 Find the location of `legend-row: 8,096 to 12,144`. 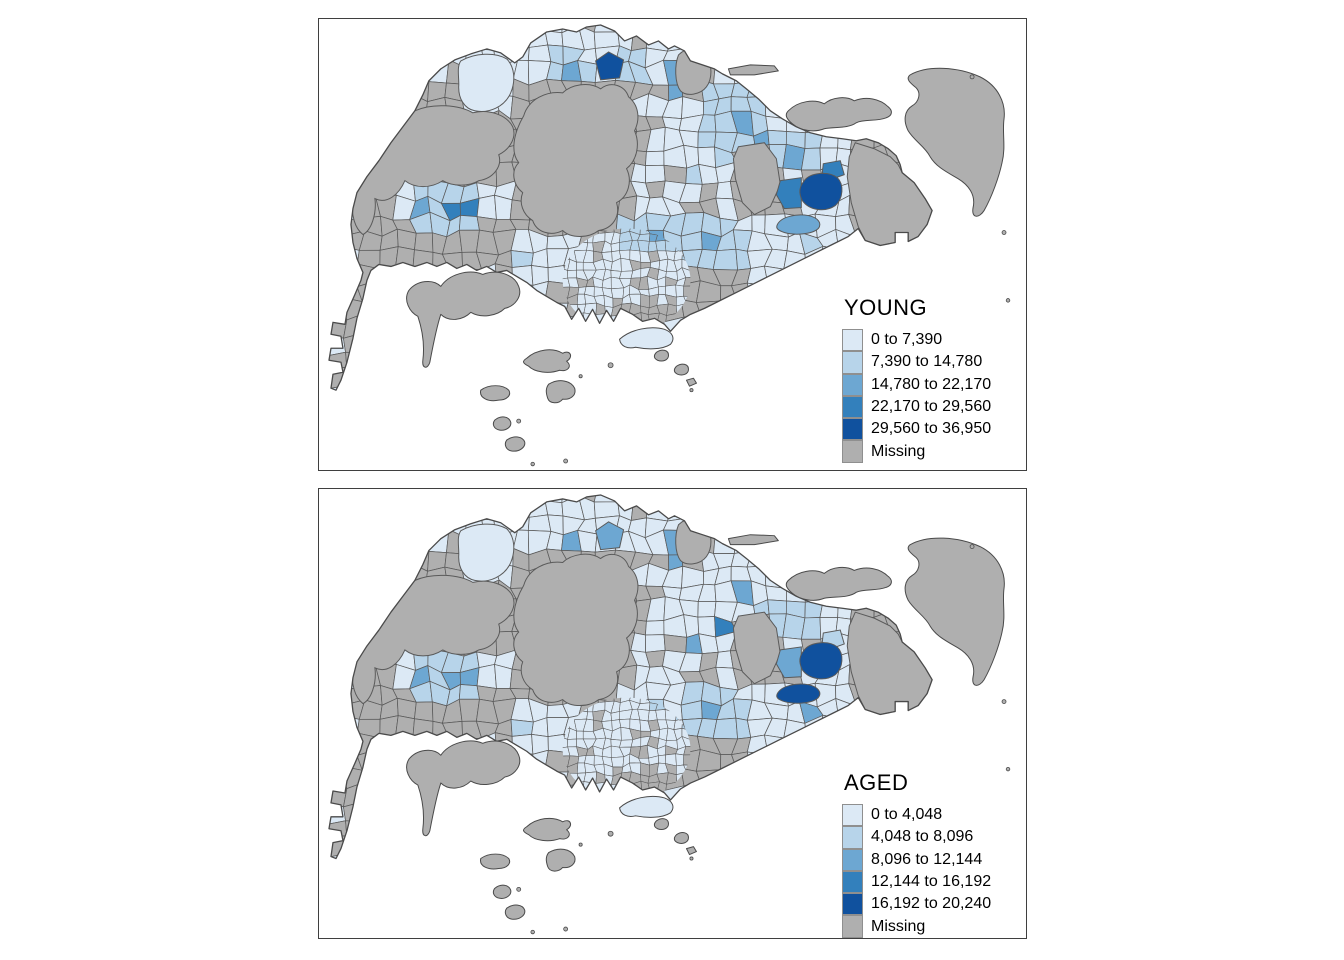

legend-row: 8,096 to 12,144 is located at coordinates (932, 859).